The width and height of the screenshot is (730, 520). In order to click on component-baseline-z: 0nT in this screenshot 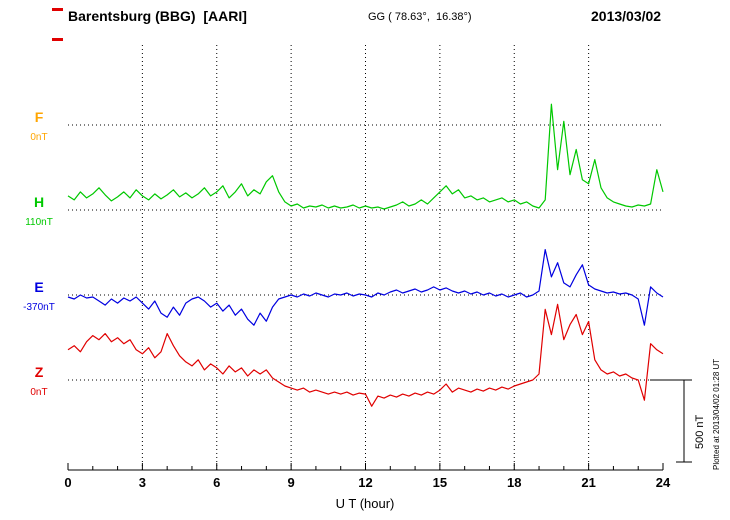, I will do `click(39, 392)`.